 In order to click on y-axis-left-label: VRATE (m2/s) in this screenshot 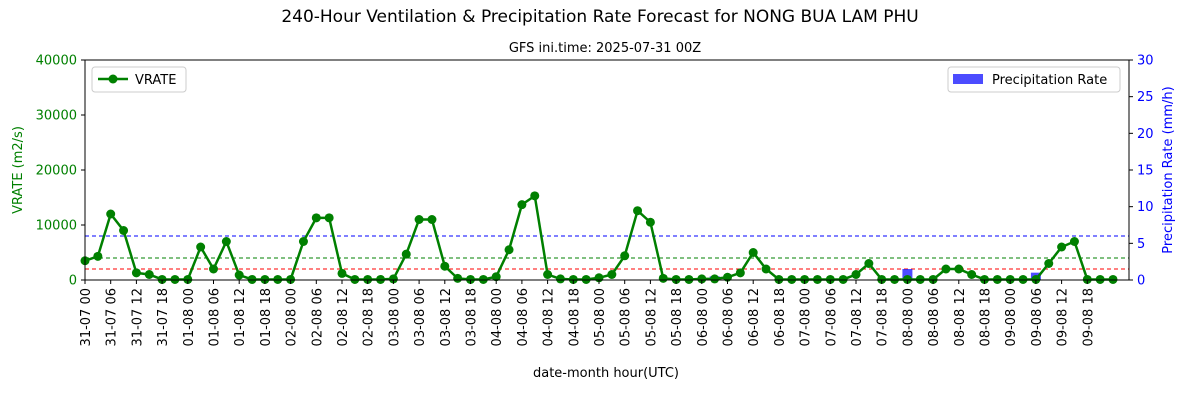, I will do `click(18, 170)`.